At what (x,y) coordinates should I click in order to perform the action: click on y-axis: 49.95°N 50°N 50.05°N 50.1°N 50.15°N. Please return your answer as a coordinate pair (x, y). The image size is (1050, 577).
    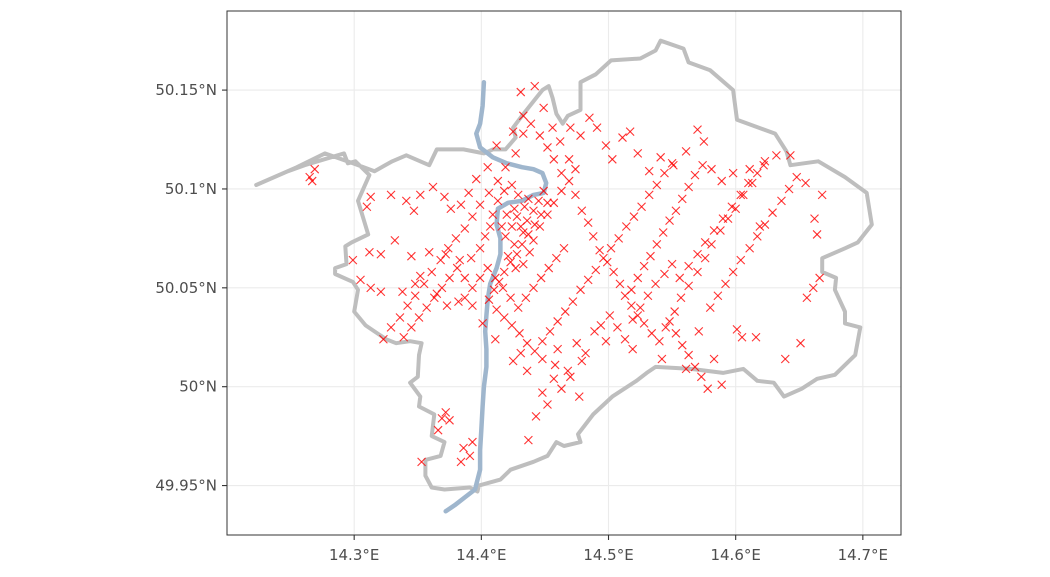
    Looking at the image, I should click on (191, 288).